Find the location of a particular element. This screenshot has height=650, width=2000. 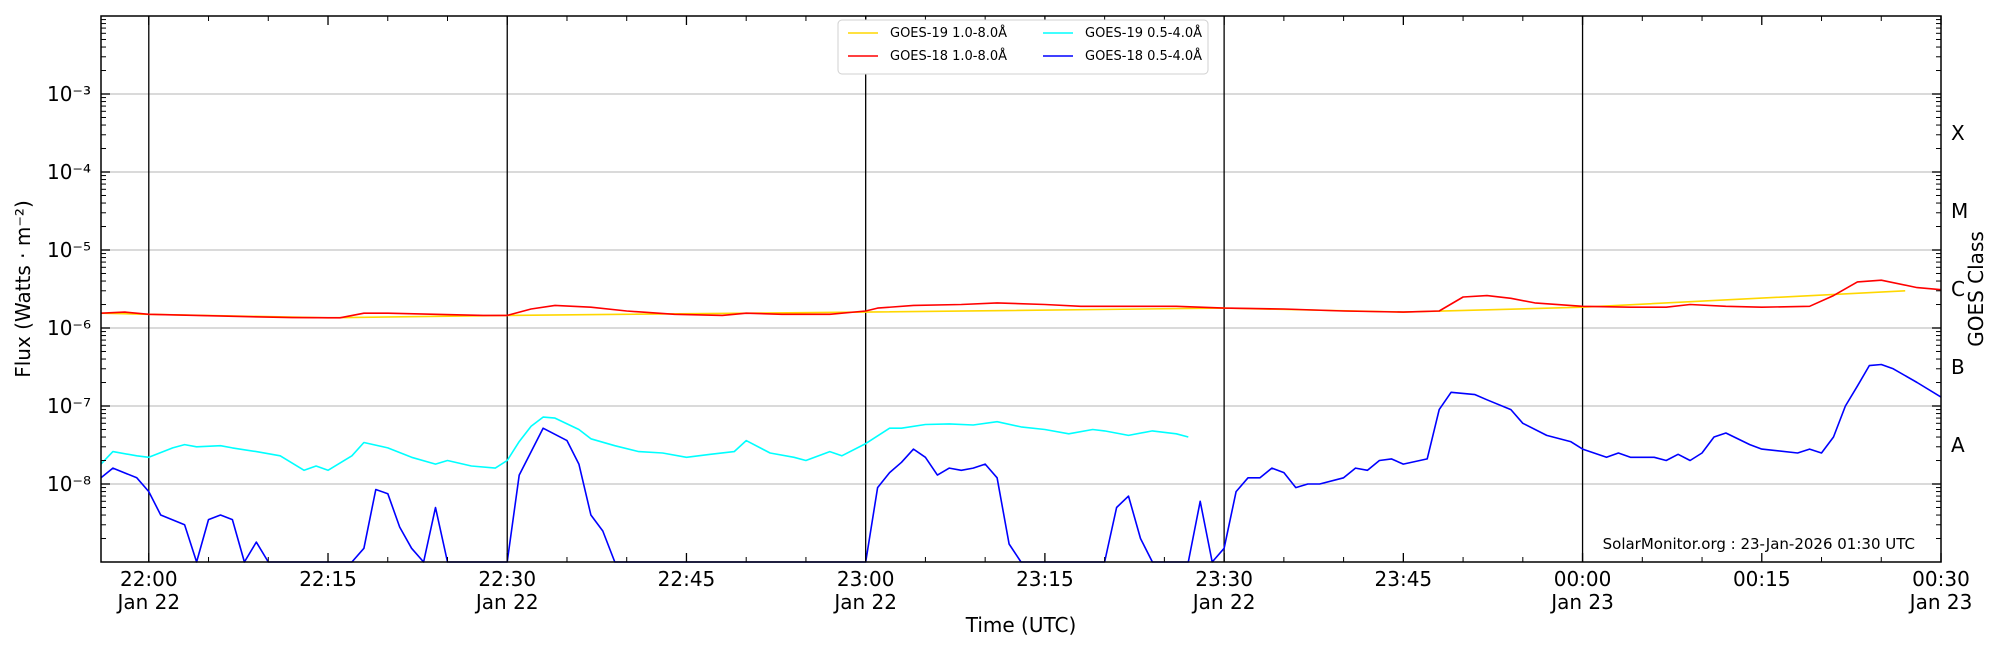

goes-class-label: M is located at coordinates (1959, 211).